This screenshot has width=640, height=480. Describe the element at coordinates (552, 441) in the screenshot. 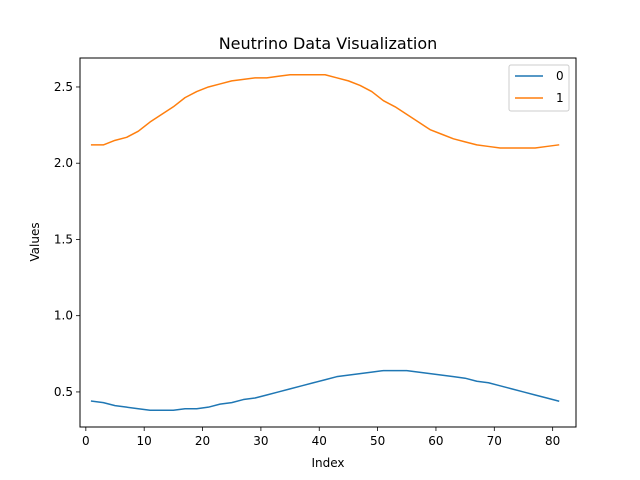

I see `x-tick-label: 80` at that location.